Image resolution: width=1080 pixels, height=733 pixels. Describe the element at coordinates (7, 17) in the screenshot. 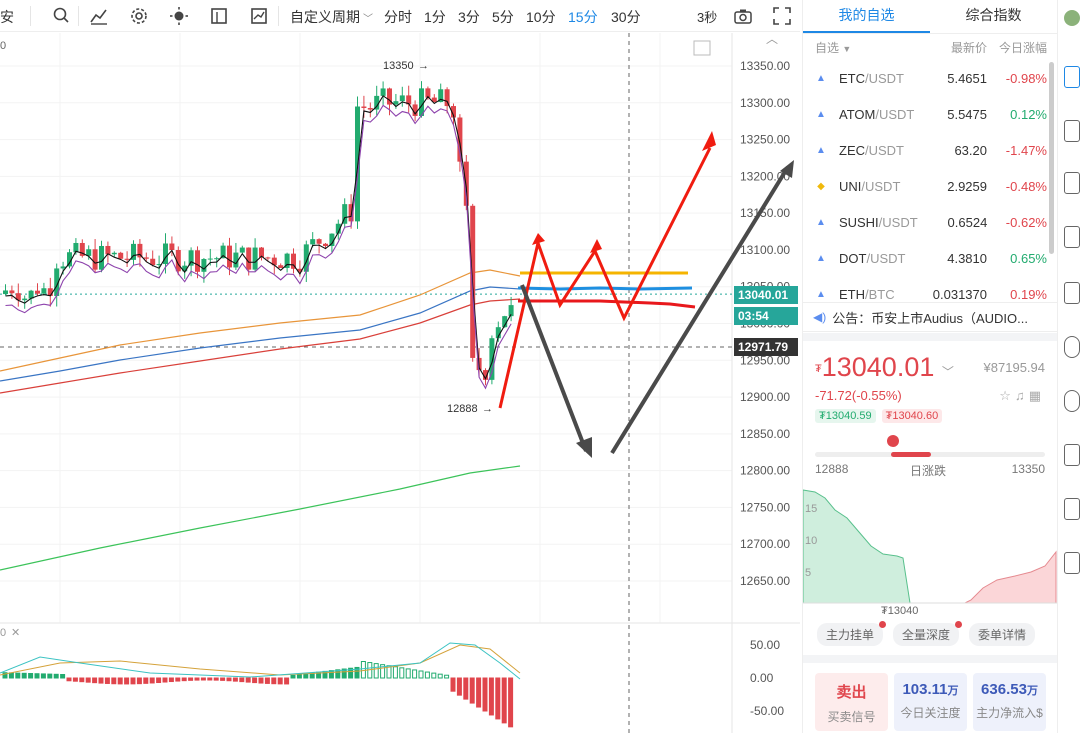

I see `symbol-name-fragment: 安` at that location.